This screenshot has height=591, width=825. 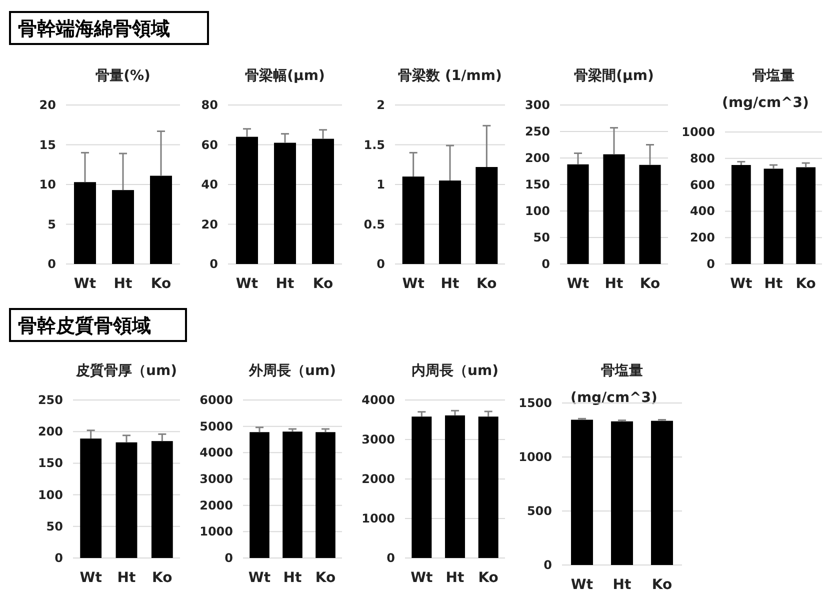 What do you see at coordinates (450, 75) in the screenshot?
I see `chart-title: 骨梁数 (1/mm)` at bounding box center [450, 75].